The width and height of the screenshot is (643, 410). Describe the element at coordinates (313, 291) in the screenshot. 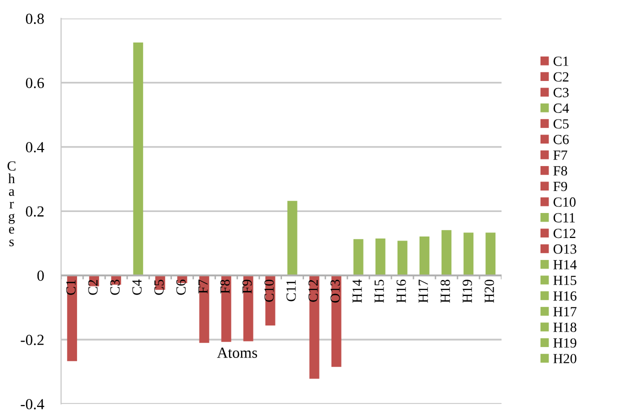

I see `x-tick-label: C12` at that location.